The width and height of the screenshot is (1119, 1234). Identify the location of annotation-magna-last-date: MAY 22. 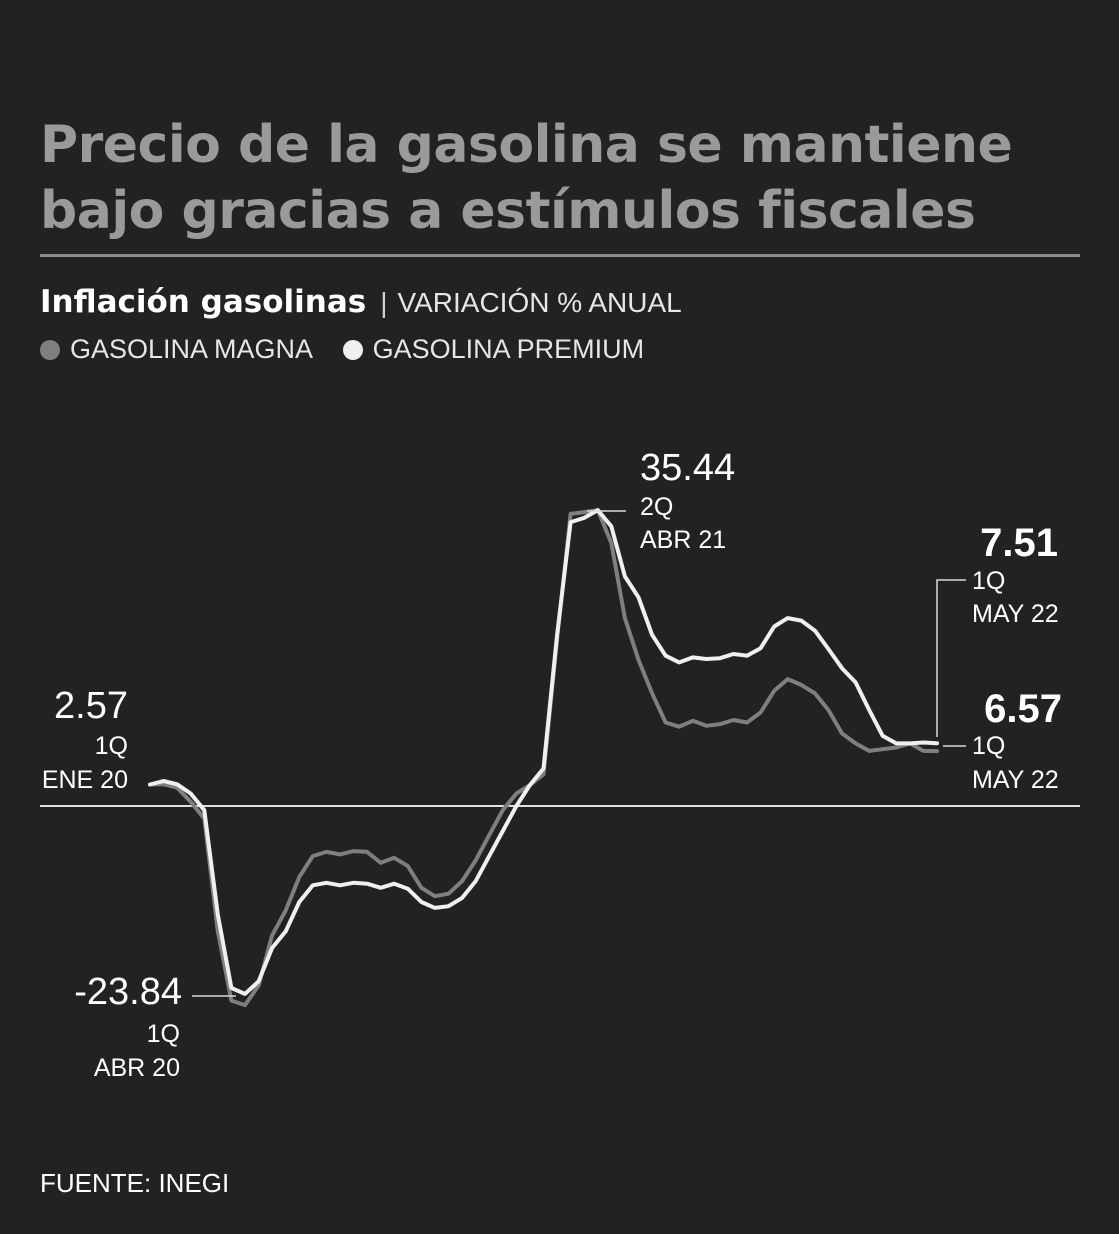
(1015, 780).